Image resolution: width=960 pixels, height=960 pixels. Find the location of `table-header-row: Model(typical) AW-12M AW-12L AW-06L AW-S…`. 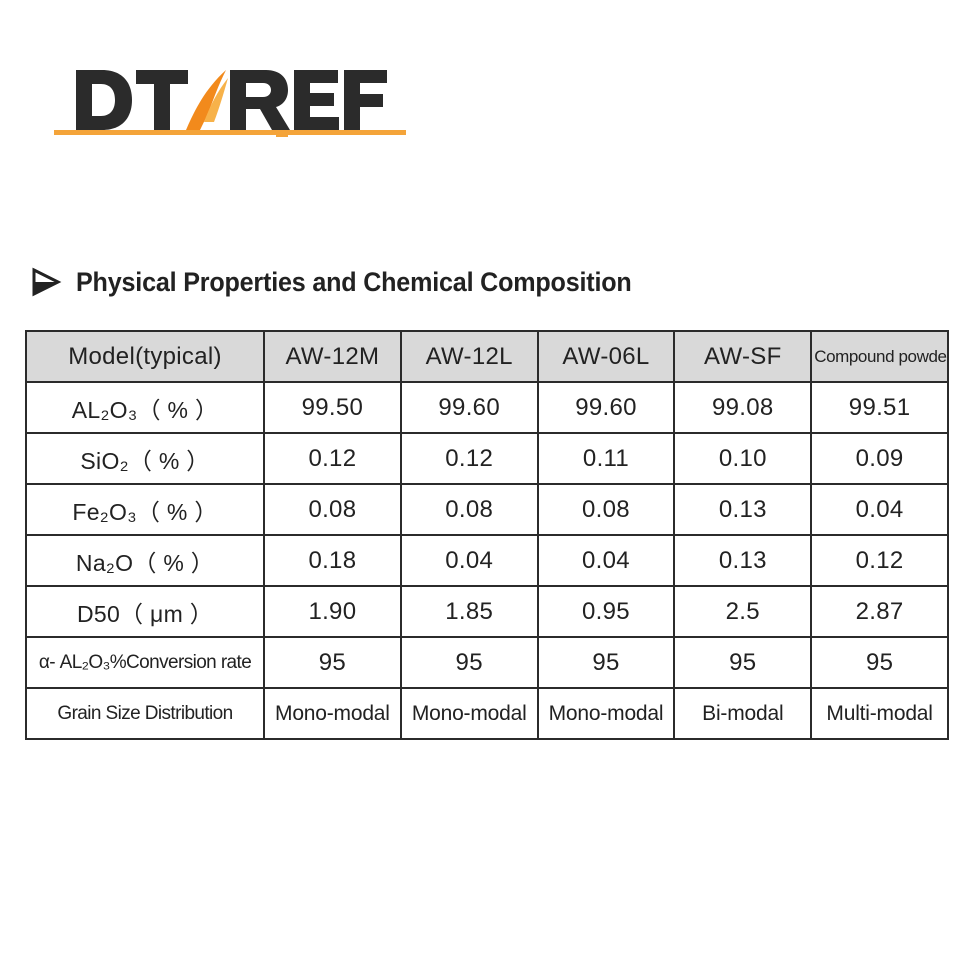

table-header-row: Model(typical) AW-12M AW-12L AW-06L AW-S… is located at coordinates (487, 356).